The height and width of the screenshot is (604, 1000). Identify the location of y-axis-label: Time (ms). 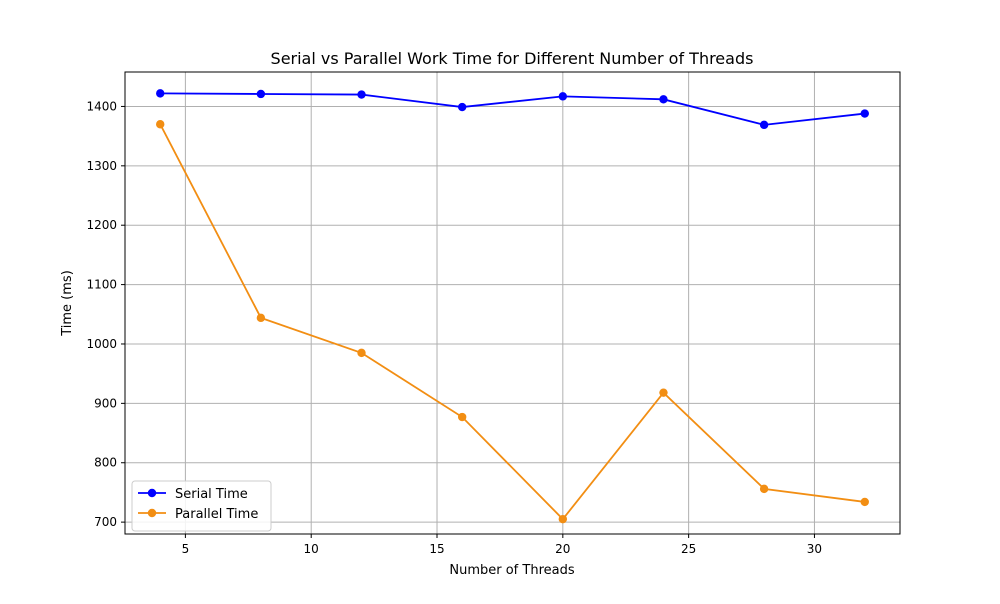
(67, 303).